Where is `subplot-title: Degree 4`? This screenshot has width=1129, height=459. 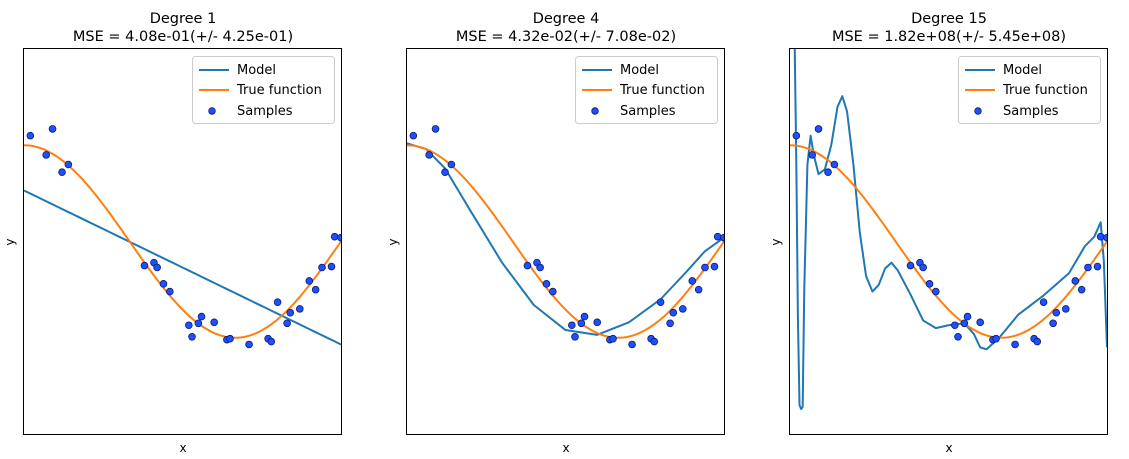 subplot-title: Degree 4 is located at coordinates (566, 19).